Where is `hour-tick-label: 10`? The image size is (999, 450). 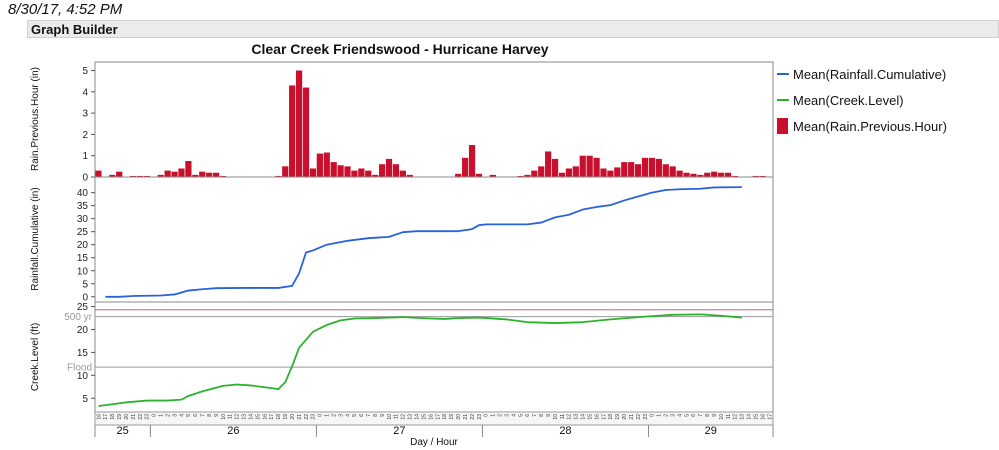 hour-tick-label: 10 is located at coordinates (224, 417).